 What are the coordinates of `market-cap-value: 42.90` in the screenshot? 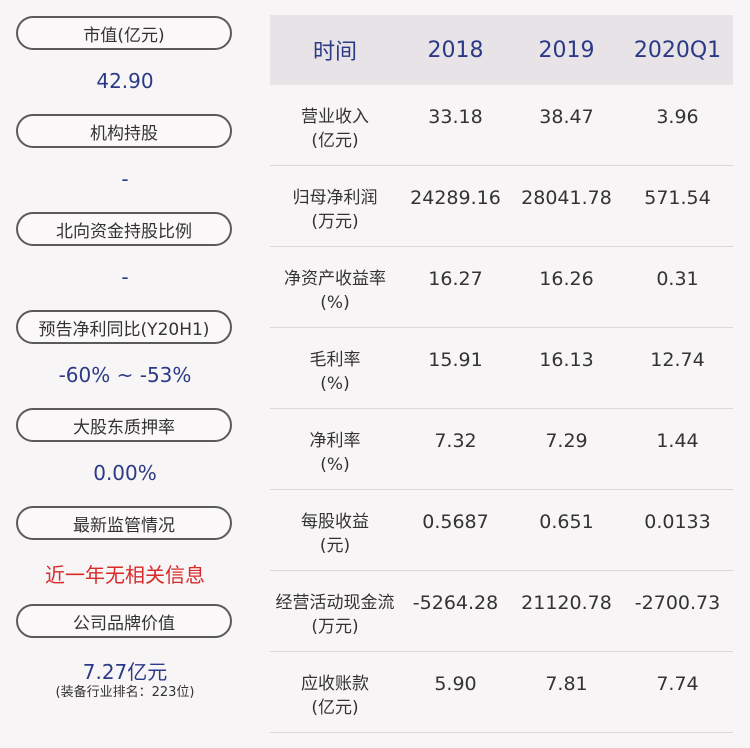 It's located at (125, 81).